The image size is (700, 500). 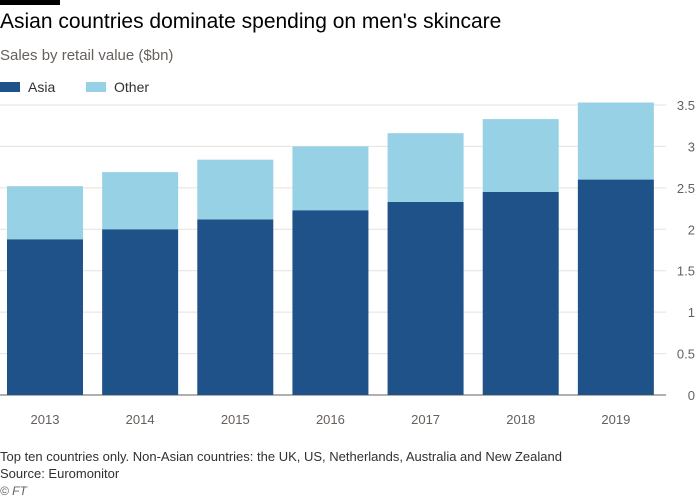 What do you see at coordinates (686, 354) in the screenshot?
I see `y-tick-label: 0.5` at bounding box center [686, 354].